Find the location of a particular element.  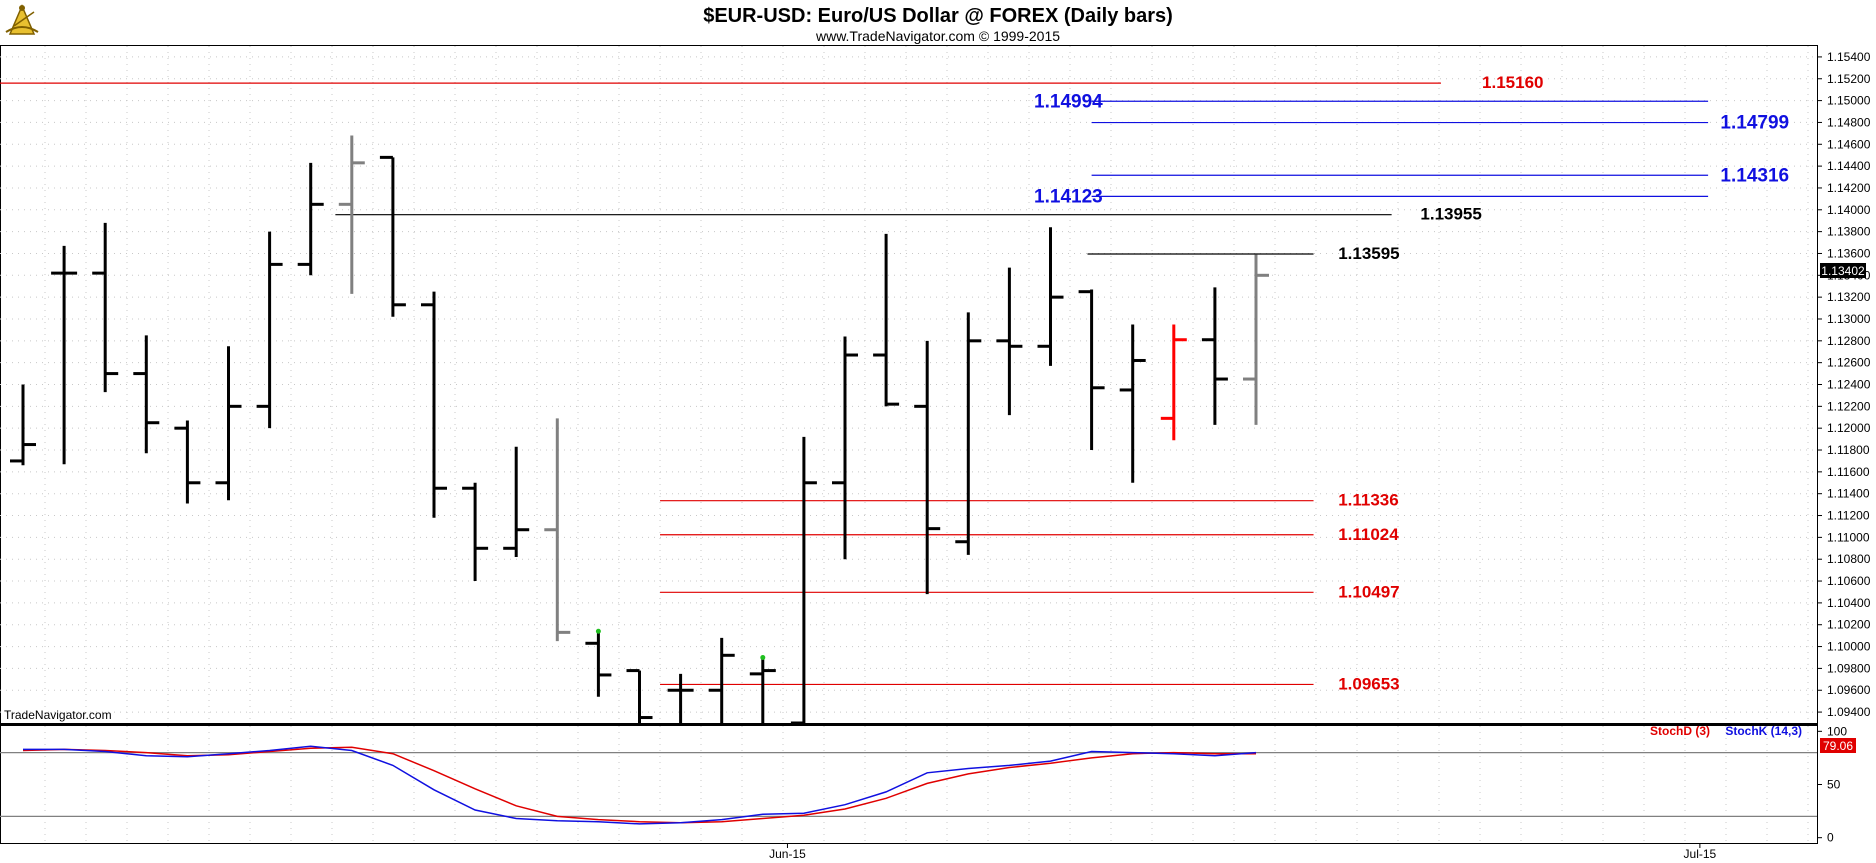

price-tick-label: 1.15400 is located at coordinates (1849, 57).